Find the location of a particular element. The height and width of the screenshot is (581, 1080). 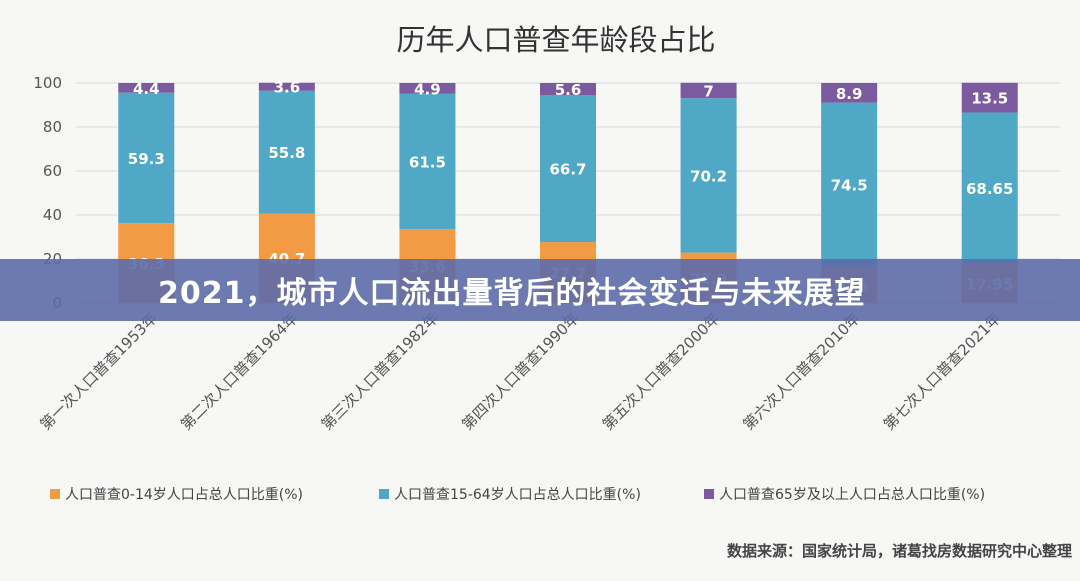

headline-banner: 2021，城市人口流出量背后的社会变迁与未来展望 is located at coordinates (540, 290).